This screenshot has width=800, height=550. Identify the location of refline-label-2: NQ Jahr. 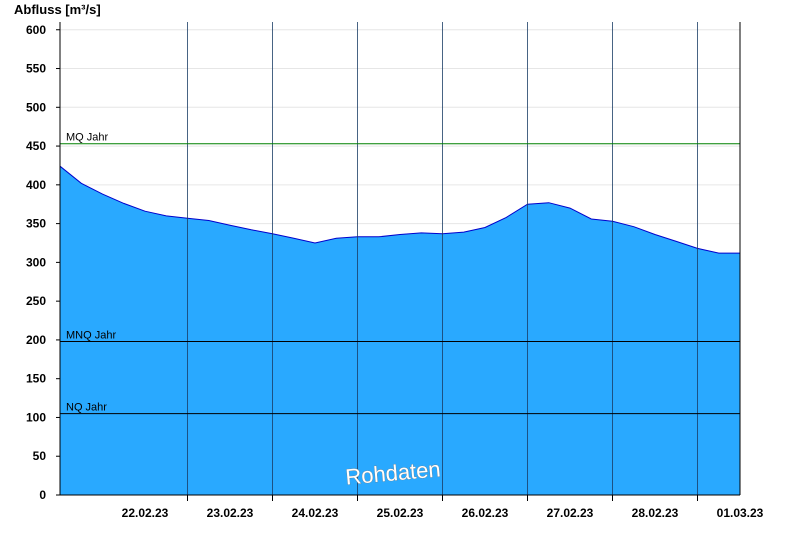
(86, 408).